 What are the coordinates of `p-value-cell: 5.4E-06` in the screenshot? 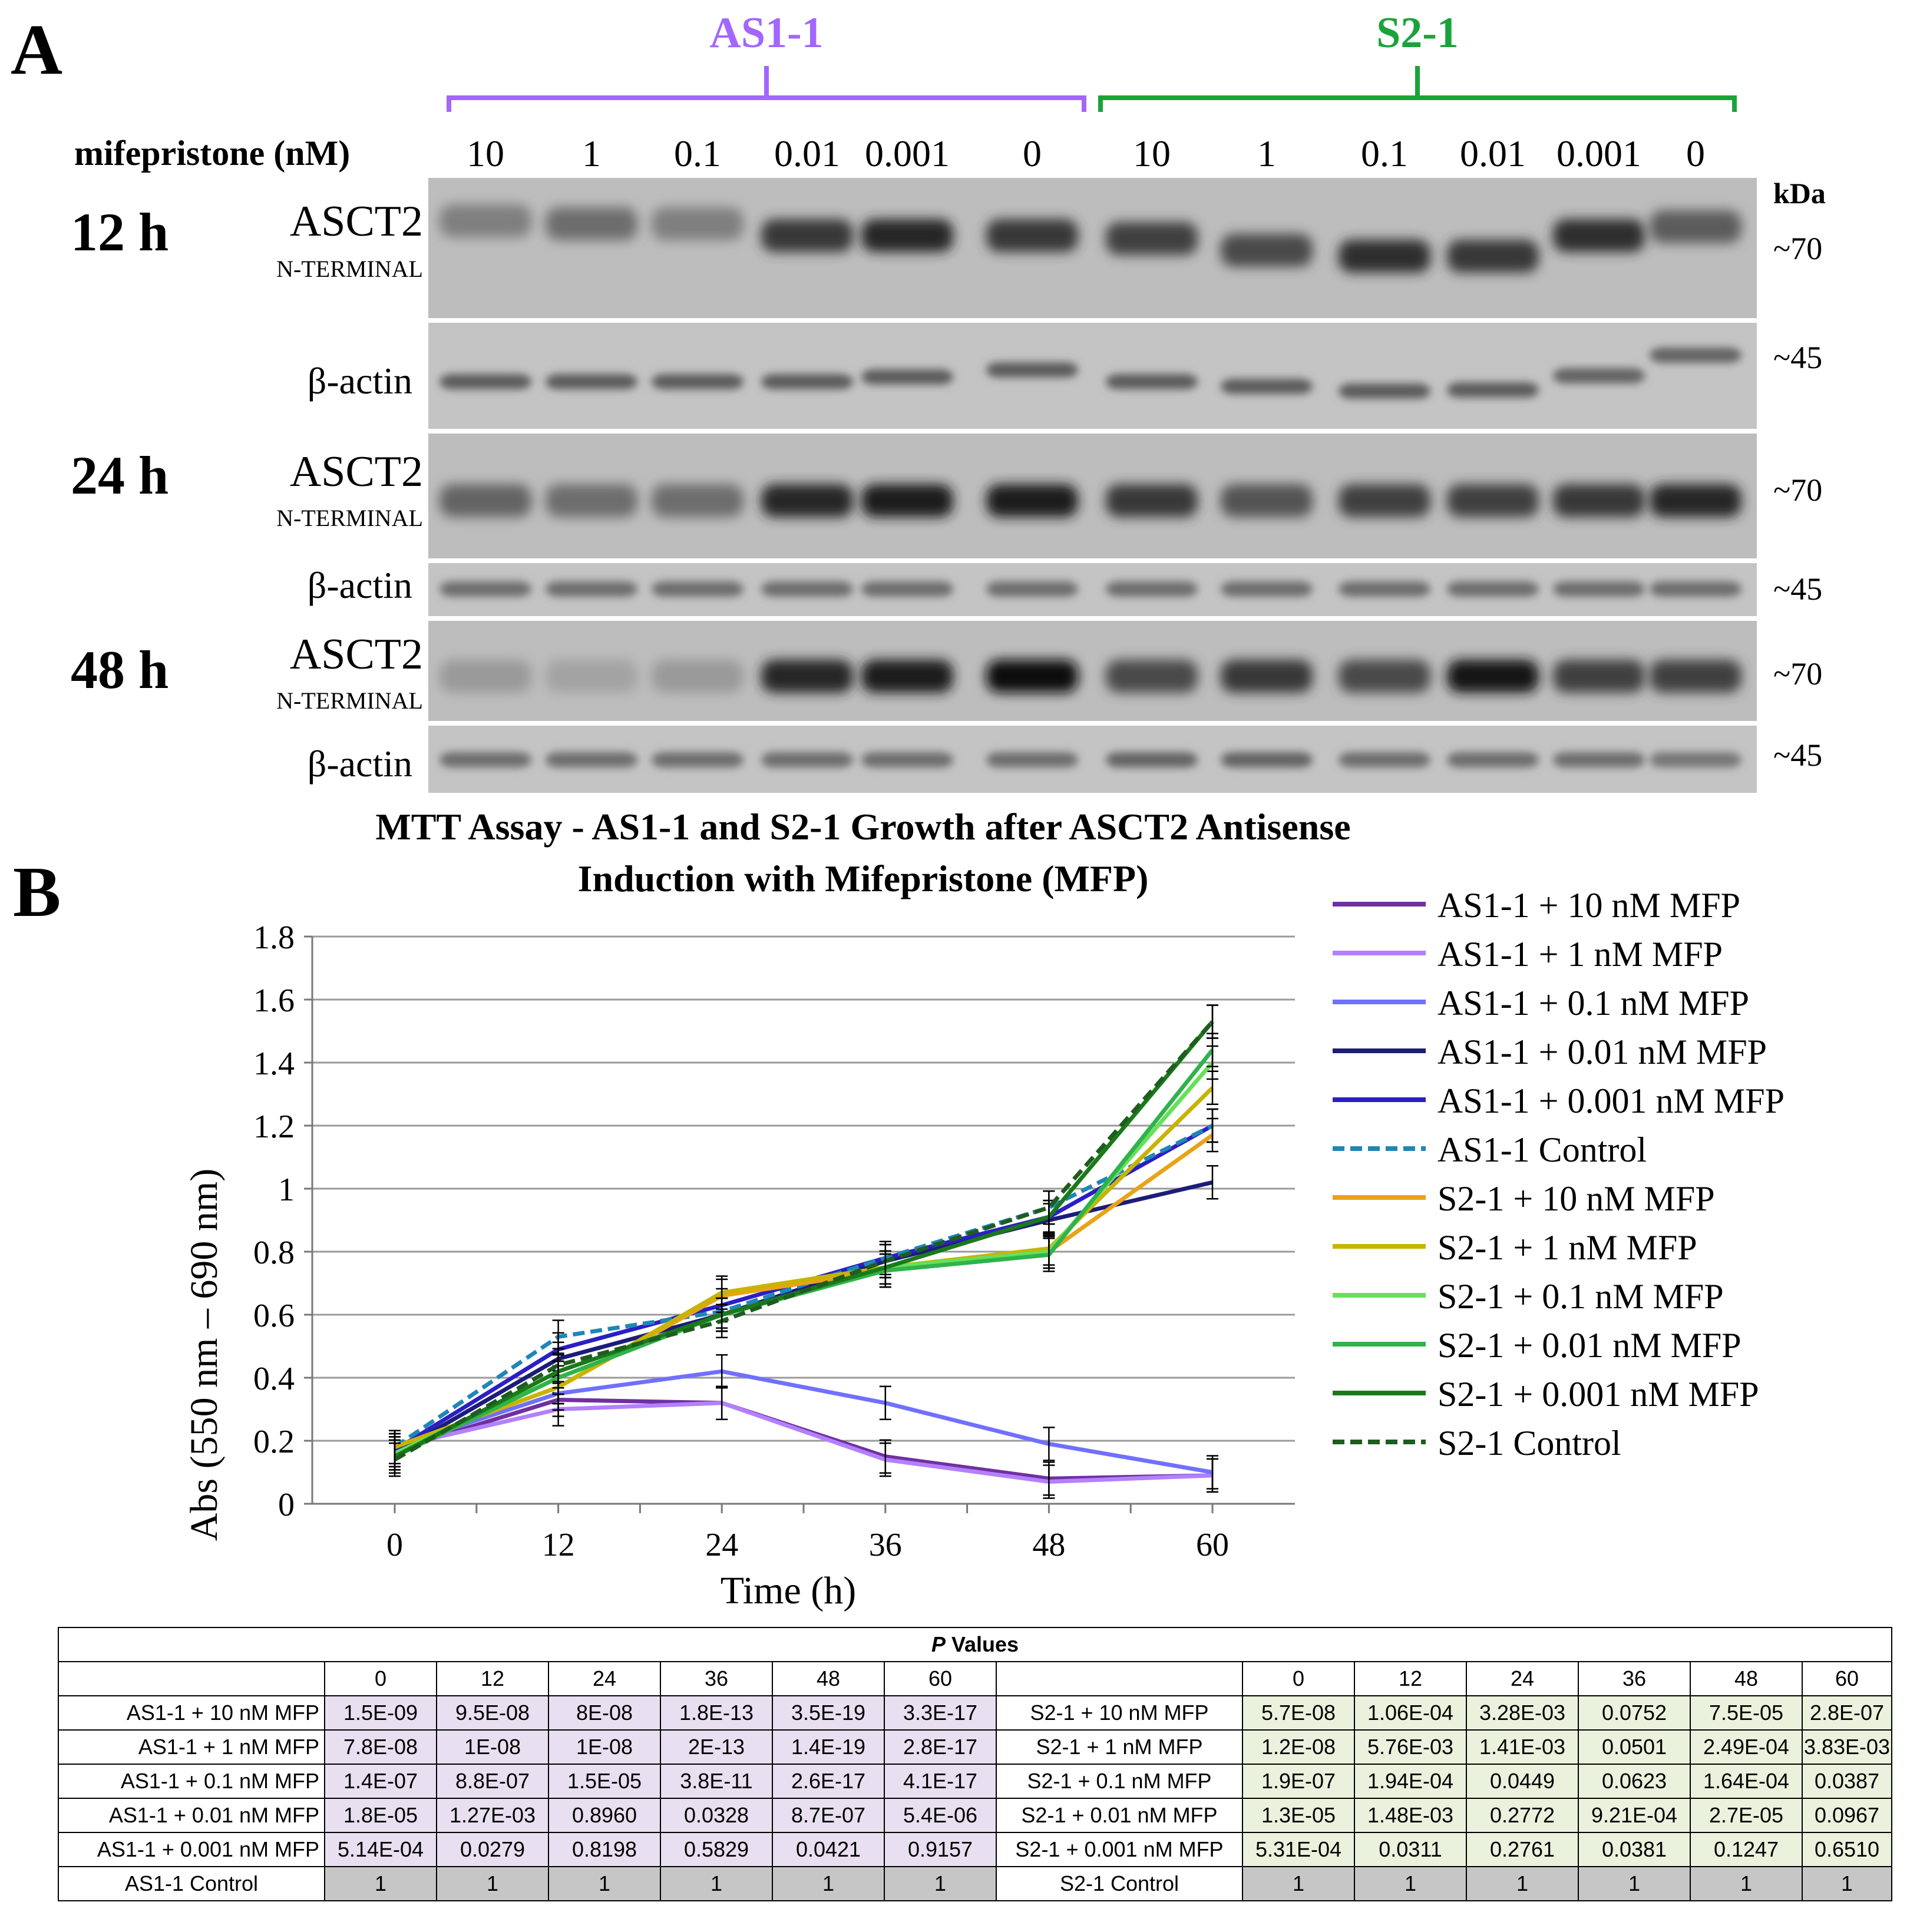 It's located at (941, 1815).